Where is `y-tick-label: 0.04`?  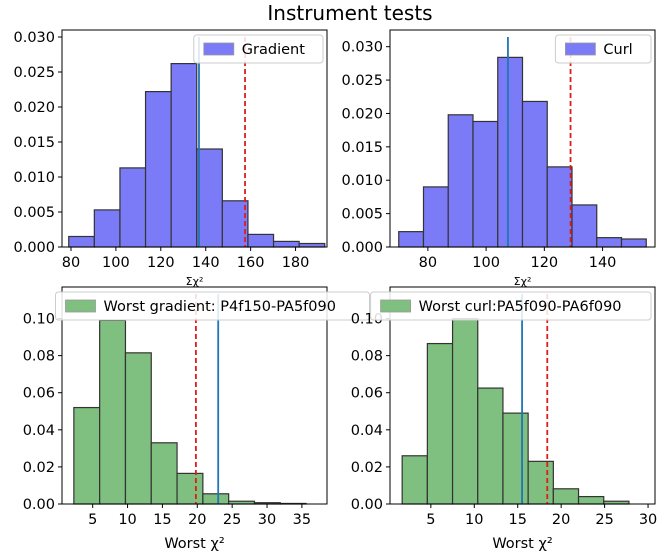 y-tick-label: 0.04 is located at coordinates (39, 431).